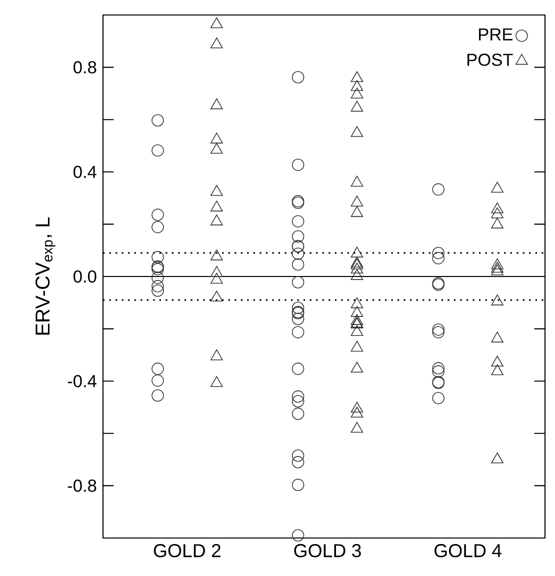 This screenshot has height=576, width=555. I want to click on x-tick-label: GOLD 2, so click(187, 551).